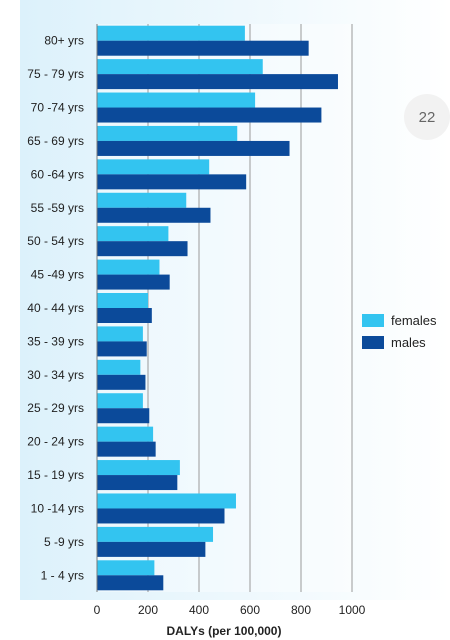  I want to click on x-tick-label: 800, so click(301, 610).